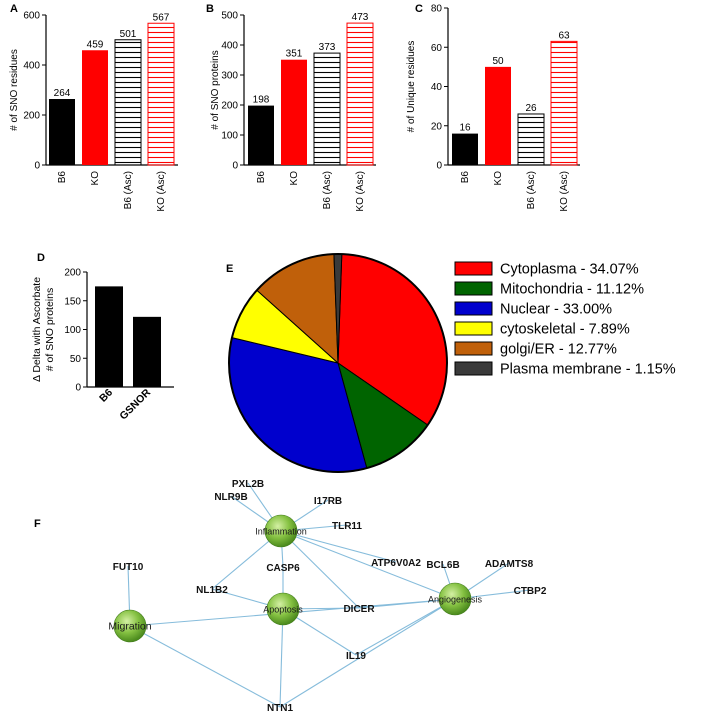 Image resolution: width=709 pixels, height=716 pixels. Describe the element at coordinates (62, 93) in the screenshot. I see `bar-value-label-a: 264` at that location.